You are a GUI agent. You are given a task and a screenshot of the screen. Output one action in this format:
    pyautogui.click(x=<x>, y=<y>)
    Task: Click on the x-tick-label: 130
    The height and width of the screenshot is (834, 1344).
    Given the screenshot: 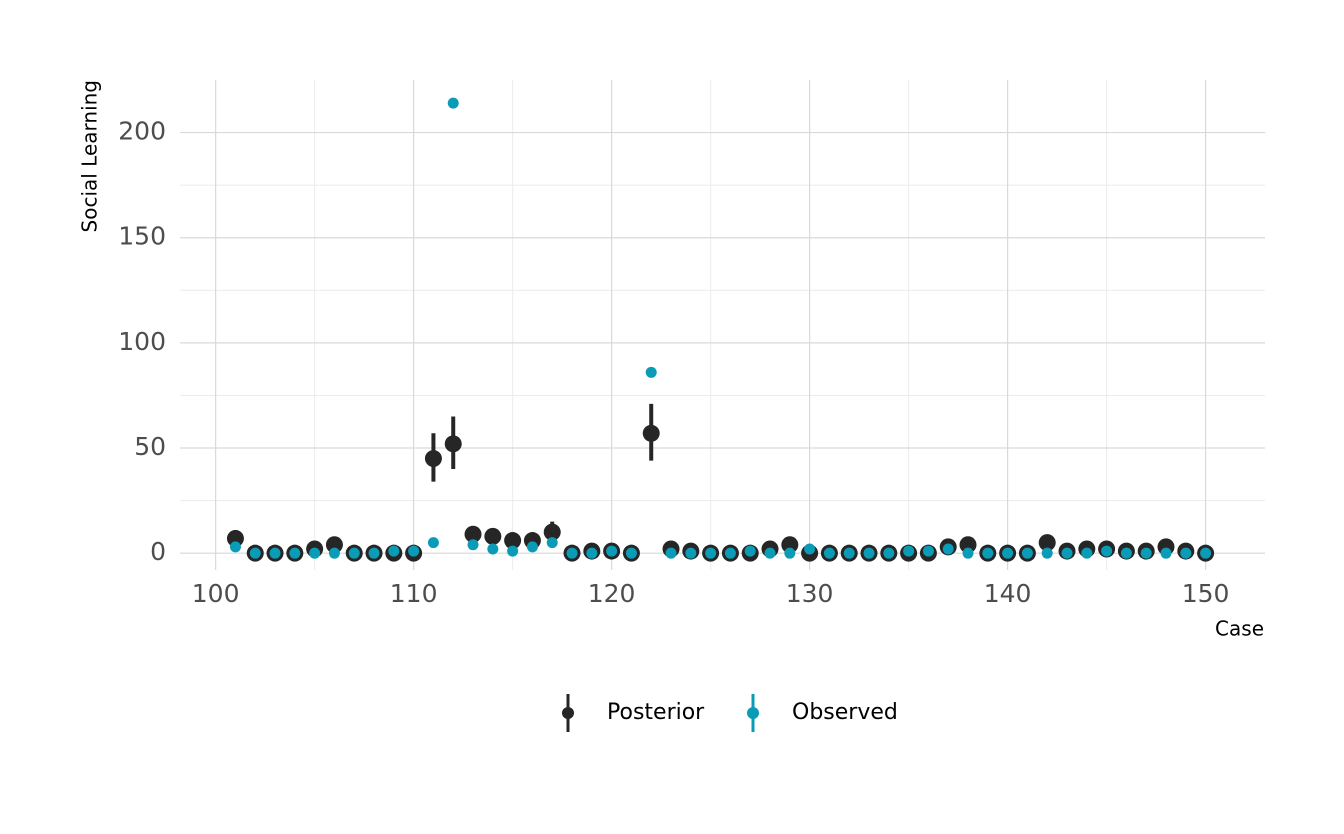 What is the action you would take?
    pyautogui.click(x=810, y=593)
    